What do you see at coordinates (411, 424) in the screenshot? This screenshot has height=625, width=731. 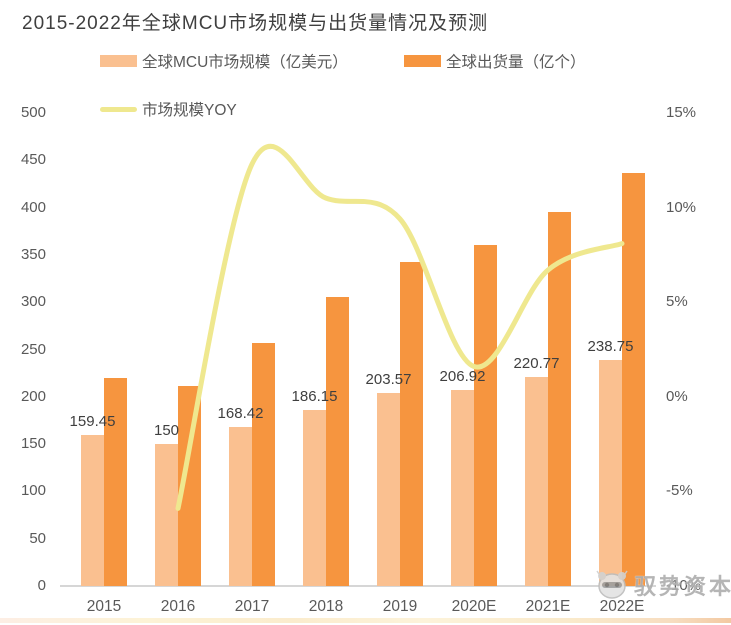 I see `bar-shipments-2019` at bounding box center [411, 424].